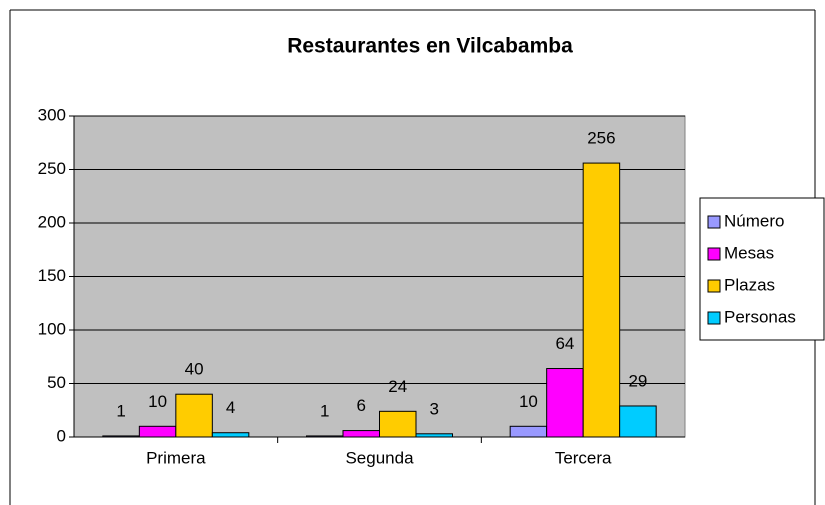  What do you see at coordinates (749, 284) in the screenshot?
I see `legend-label: Plazas` at bounding box center [749, 284].